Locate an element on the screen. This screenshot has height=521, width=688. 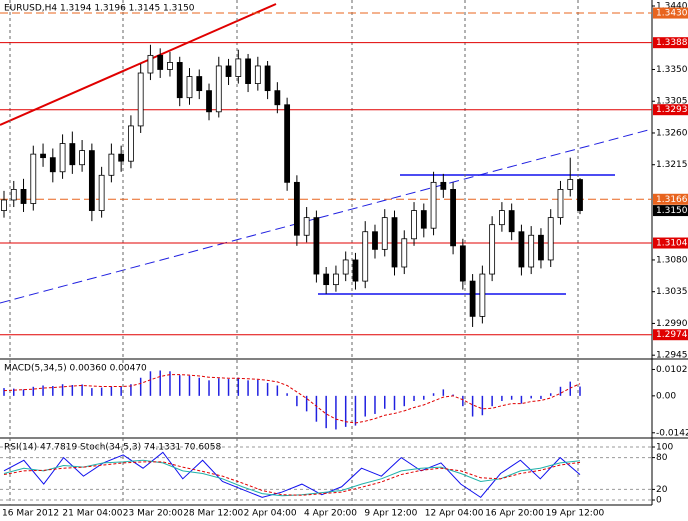
y-tick-label: 1.3350 is located at coordinates (672, 70).